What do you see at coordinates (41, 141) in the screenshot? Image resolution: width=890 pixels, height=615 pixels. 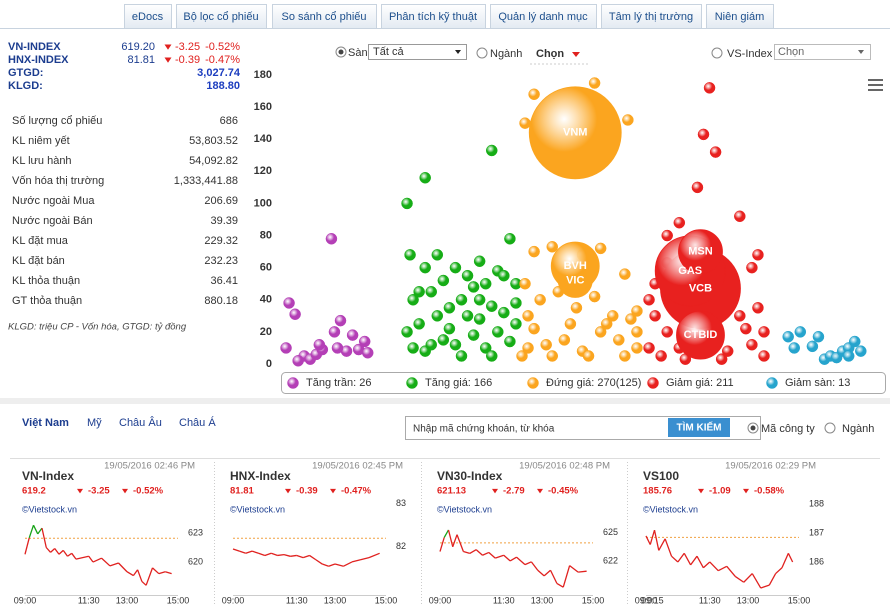 I see `stat-label: KL niêm yết` at bounding box center [41, 141].